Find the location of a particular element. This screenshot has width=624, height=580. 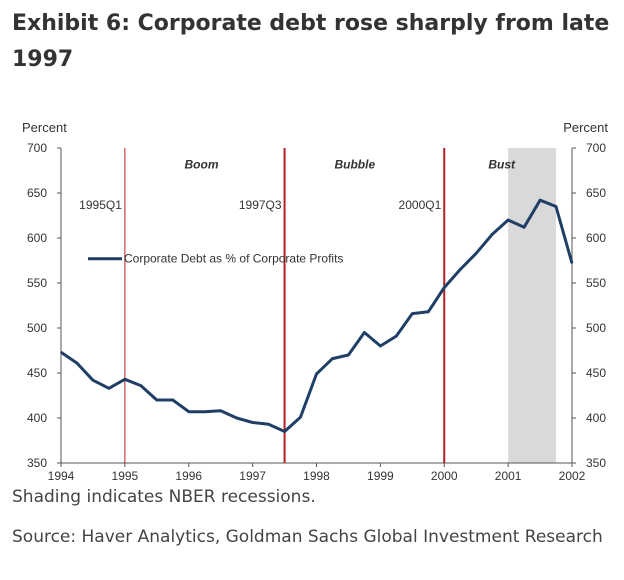

y-tick-label-left: 400 is located at coordinates (37, 418).